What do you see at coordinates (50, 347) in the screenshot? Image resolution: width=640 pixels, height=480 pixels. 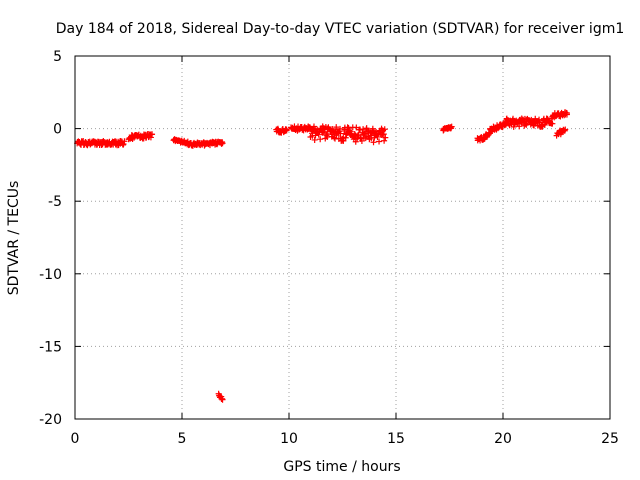 I see `y-tick-label: -15` at bounding box center [50, 347].